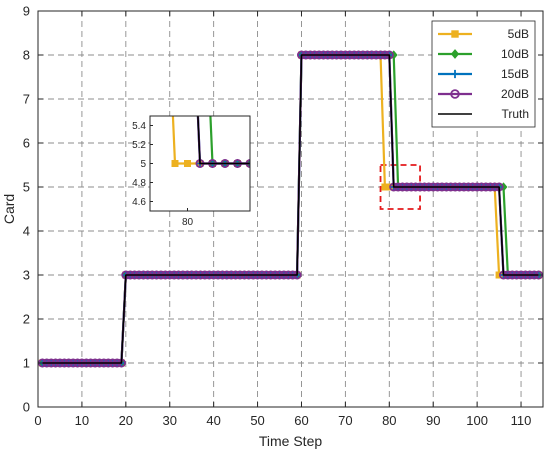 The width and height of the screenshot is (550, 454). I want to click on inset-y-tick-label: 5.4, so click(139, 126).